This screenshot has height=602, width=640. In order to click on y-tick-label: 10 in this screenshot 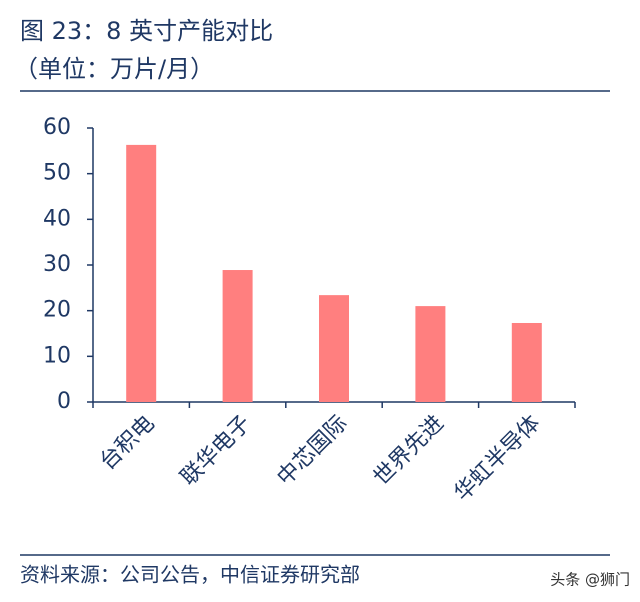, I will do `click(57, 355)`.